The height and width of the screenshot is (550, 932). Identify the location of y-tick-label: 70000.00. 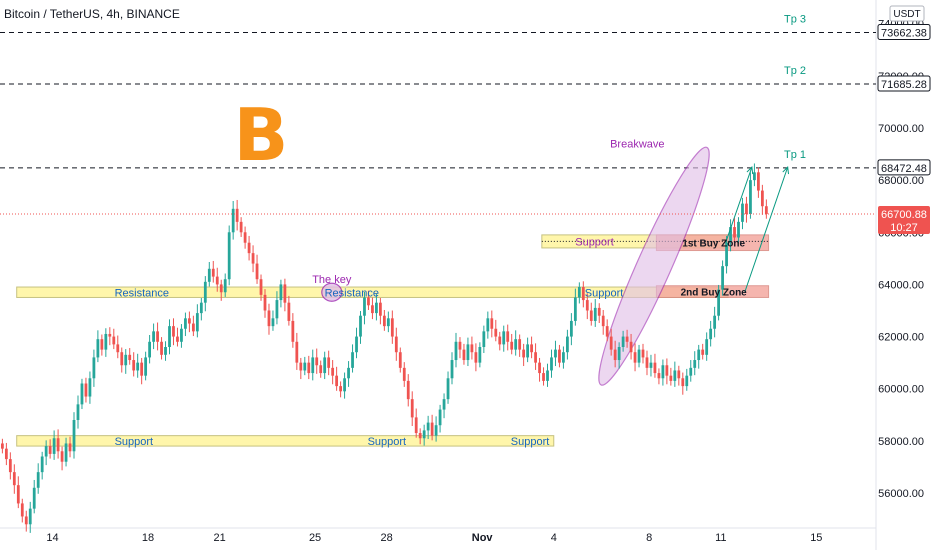
(901, 129).